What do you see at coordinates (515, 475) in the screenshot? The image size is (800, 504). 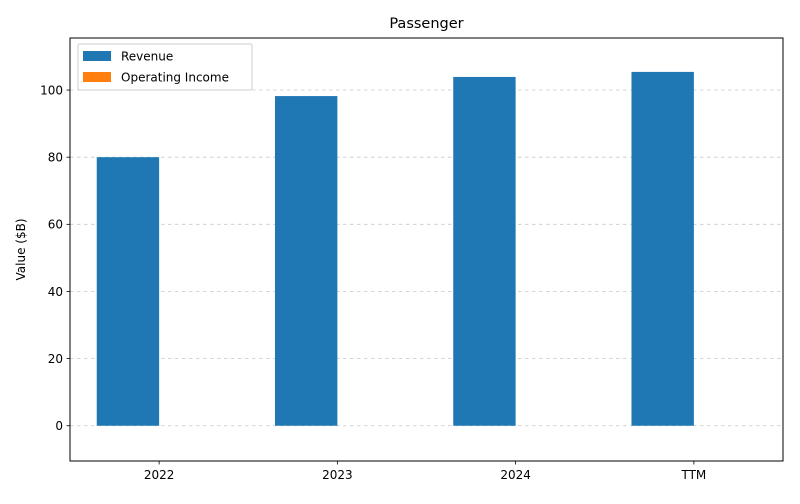 I see `x-tick-label: 2024` at bounding box center [515, 475].